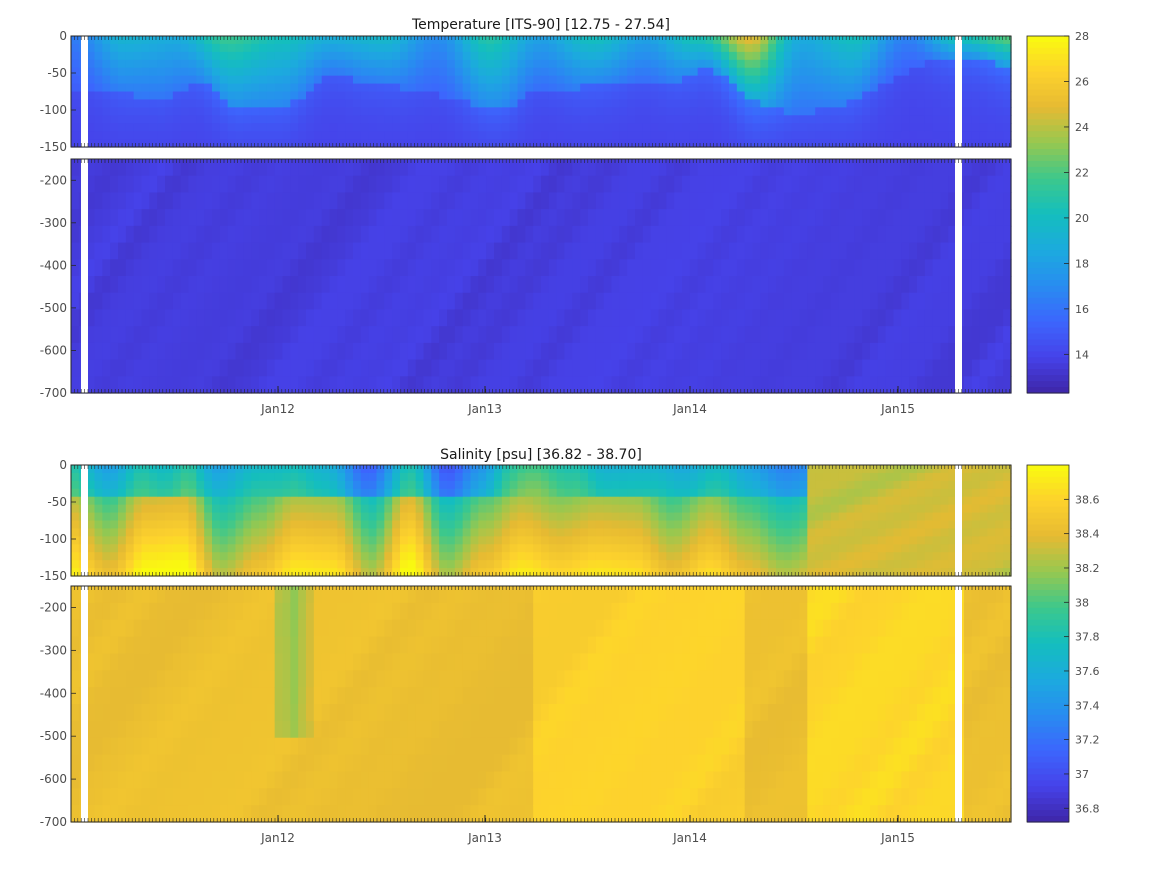 Image resolution: width=1167 pixels, height=875 pixels. Describe the element at coordinates (958, 276) in the screenshot. I see `temperature-lower-panel-data-gap` at that location.